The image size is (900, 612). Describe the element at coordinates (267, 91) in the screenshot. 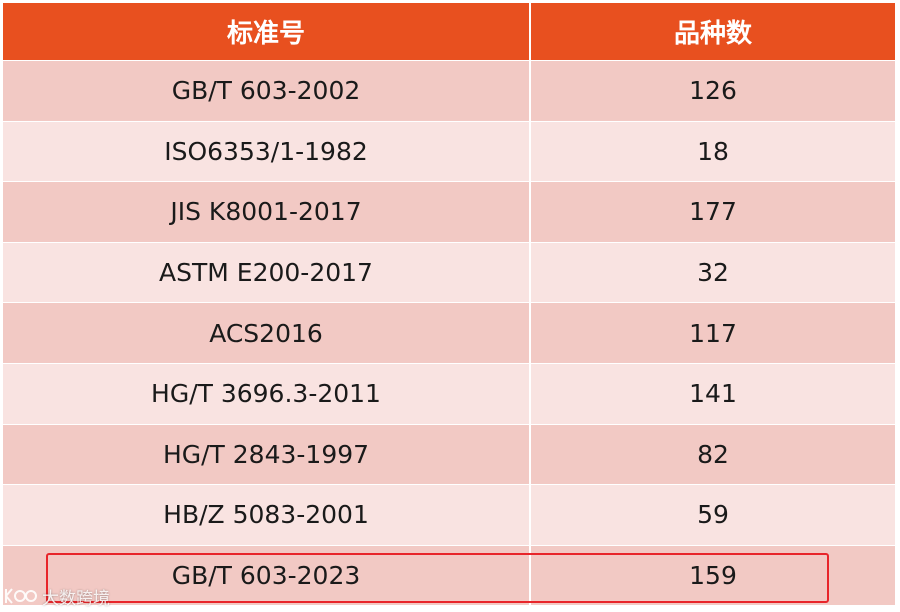

I see `cell-standard: GB/T 603-2002` at that location.